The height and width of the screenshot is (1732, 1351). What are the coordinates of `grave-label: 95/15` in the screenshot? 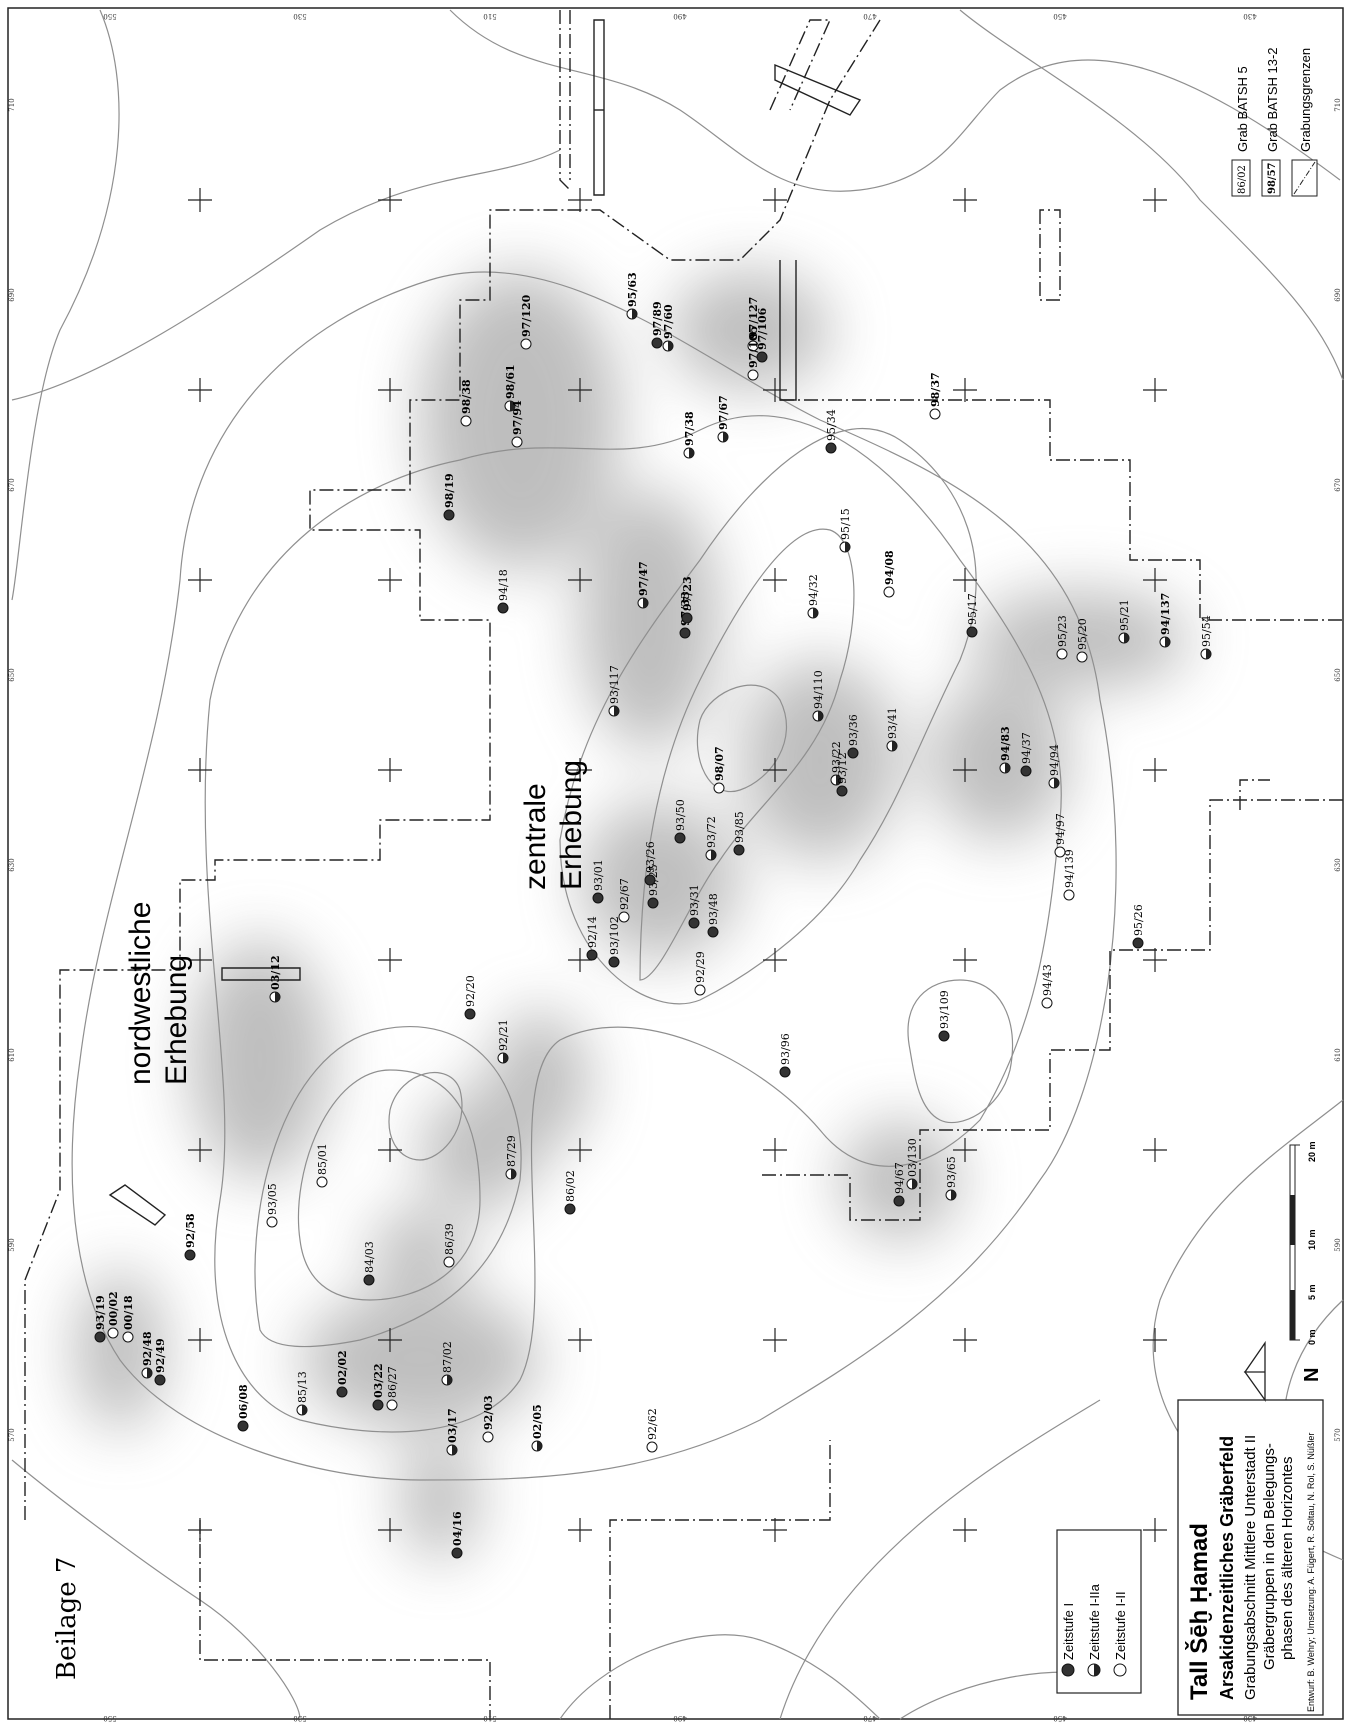 It's located at (845, 524).